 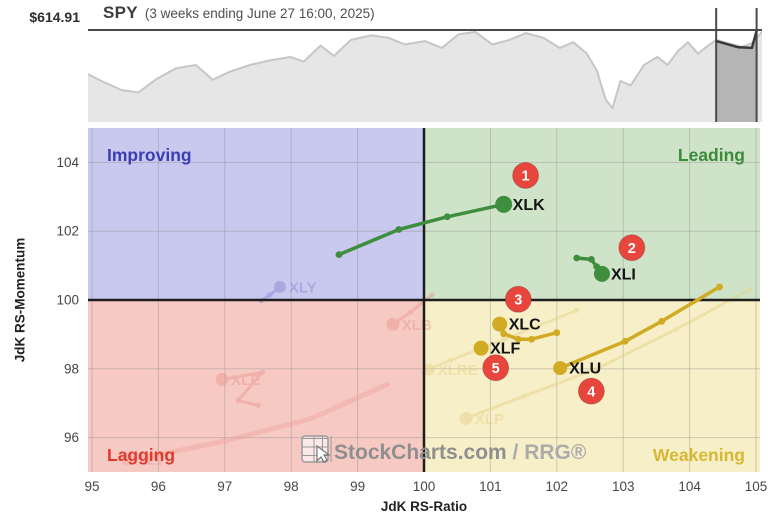 What do you see at coordinates (529, 205) in the screenshot?
I see `sector-label-XLK: XLK` at bounding box center [529, 205].